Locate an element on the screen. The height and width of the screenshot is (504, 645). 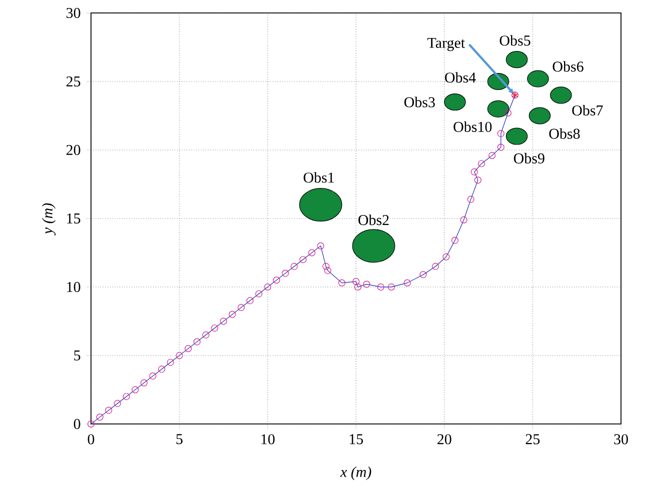
annotation: Obs6 is located at coordinates (568, 66).